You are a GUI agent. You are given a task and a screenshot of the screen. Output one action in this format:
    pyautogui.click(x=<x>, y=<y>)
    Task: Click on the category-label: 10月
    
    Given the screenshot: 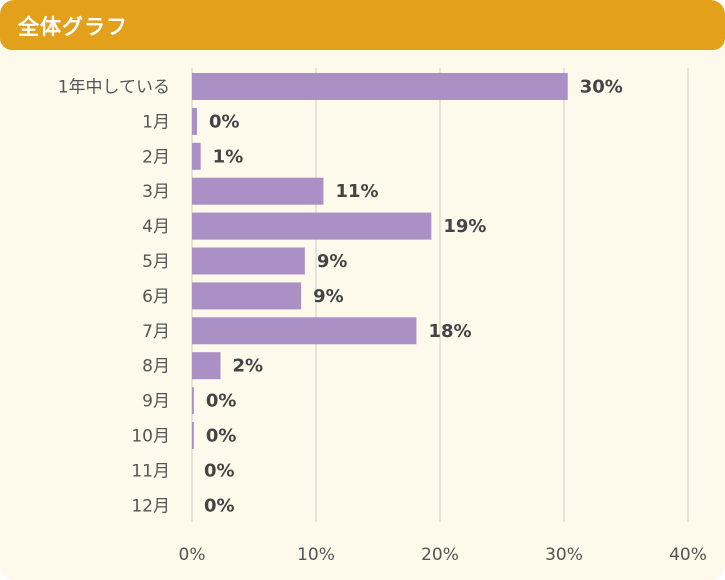 What is the action you would take?
    pyautogui.click(x=150, y=437)
    